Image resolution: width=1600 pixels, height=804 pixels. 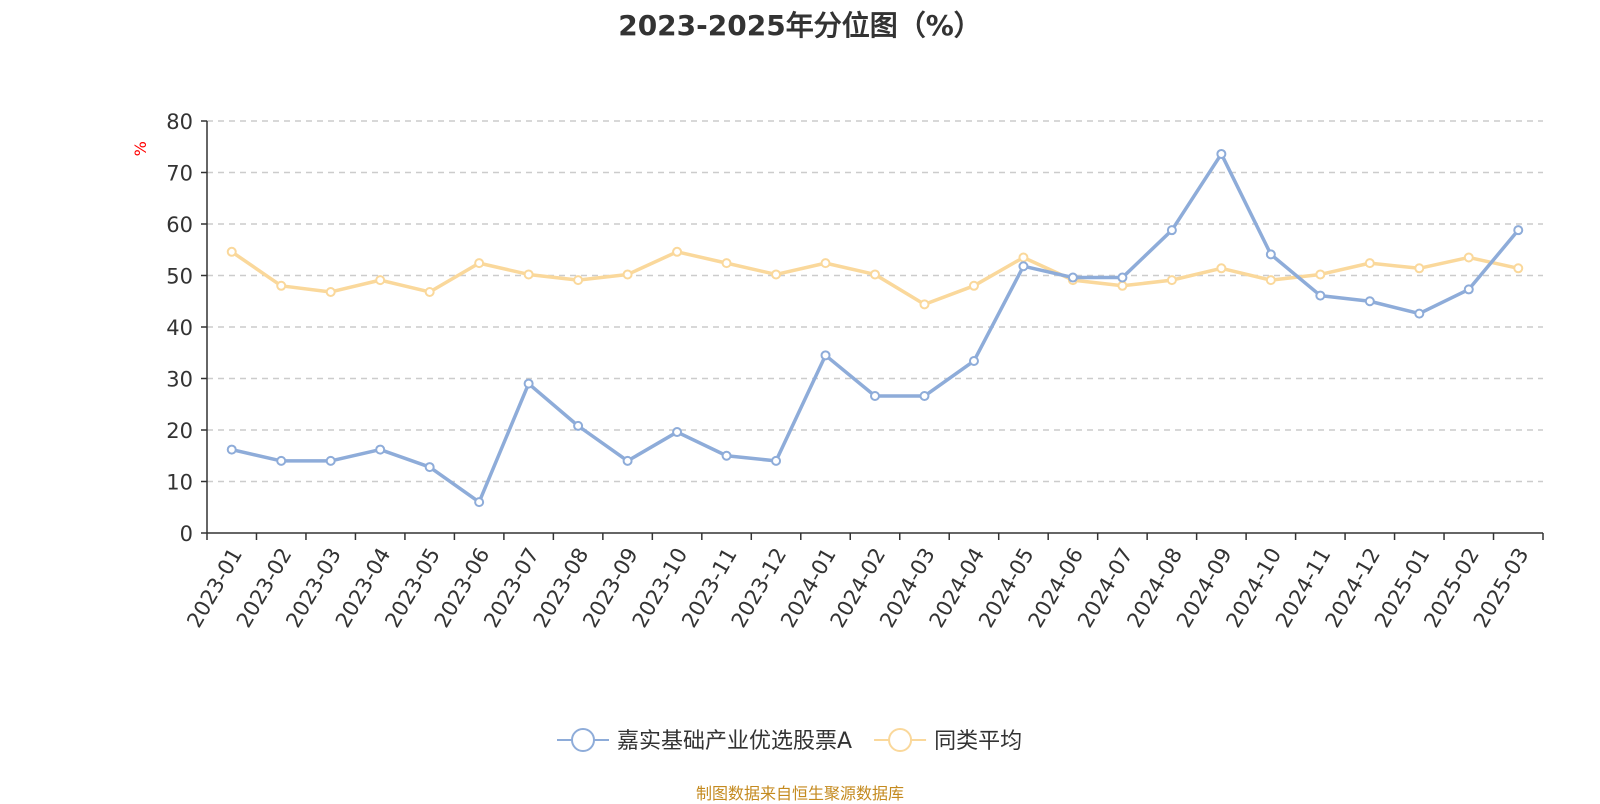 I want to click on y-tick-label: 0, so click(x=186, y=534).